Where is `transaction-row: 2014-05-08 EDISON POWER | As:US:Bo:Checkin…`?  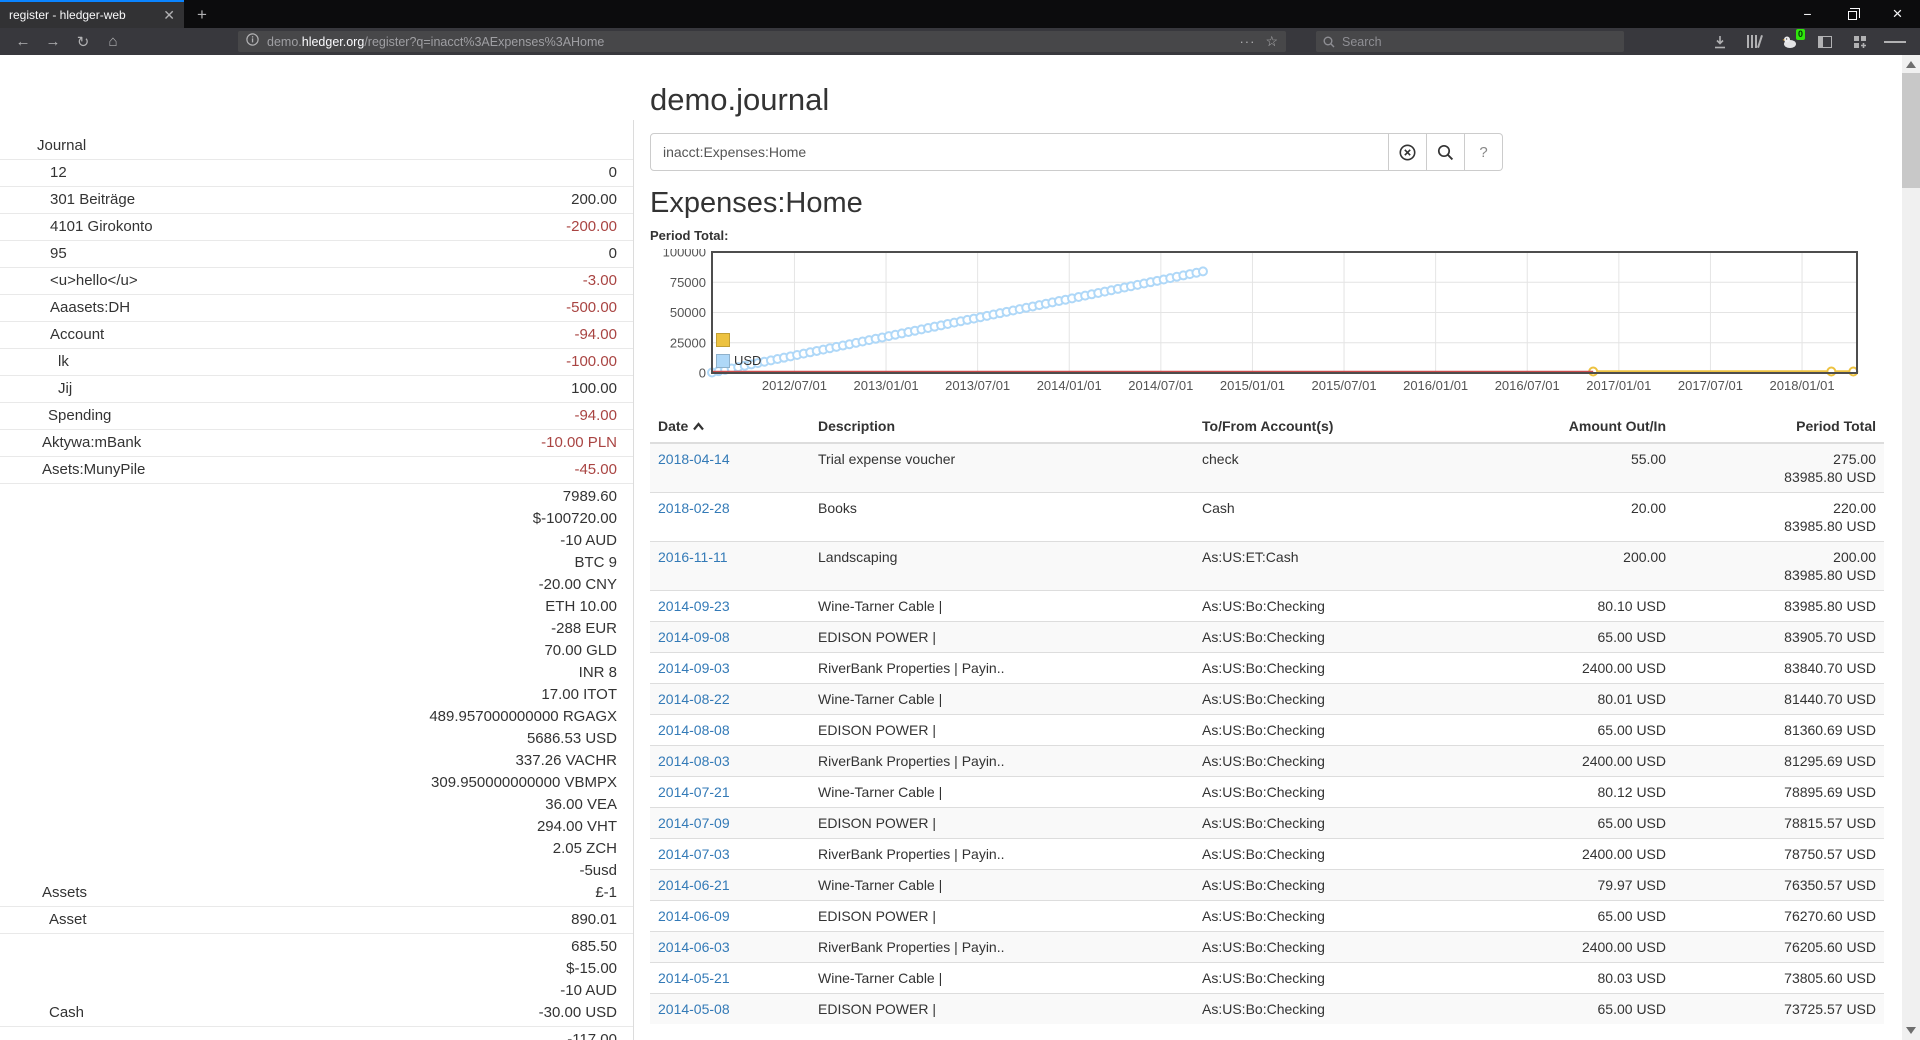 transaction-row: 2014-05-08 EDISON POWER | As:US:Bo:Checkin… is located at coordinates (1267, 1008).